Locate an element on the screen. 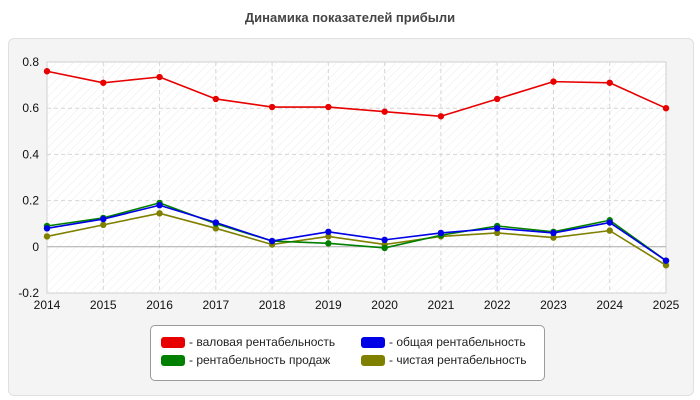 The width and height of the screenshot is (700, 400). x-tick-label: 2019 is located at coordinates (328, 305).